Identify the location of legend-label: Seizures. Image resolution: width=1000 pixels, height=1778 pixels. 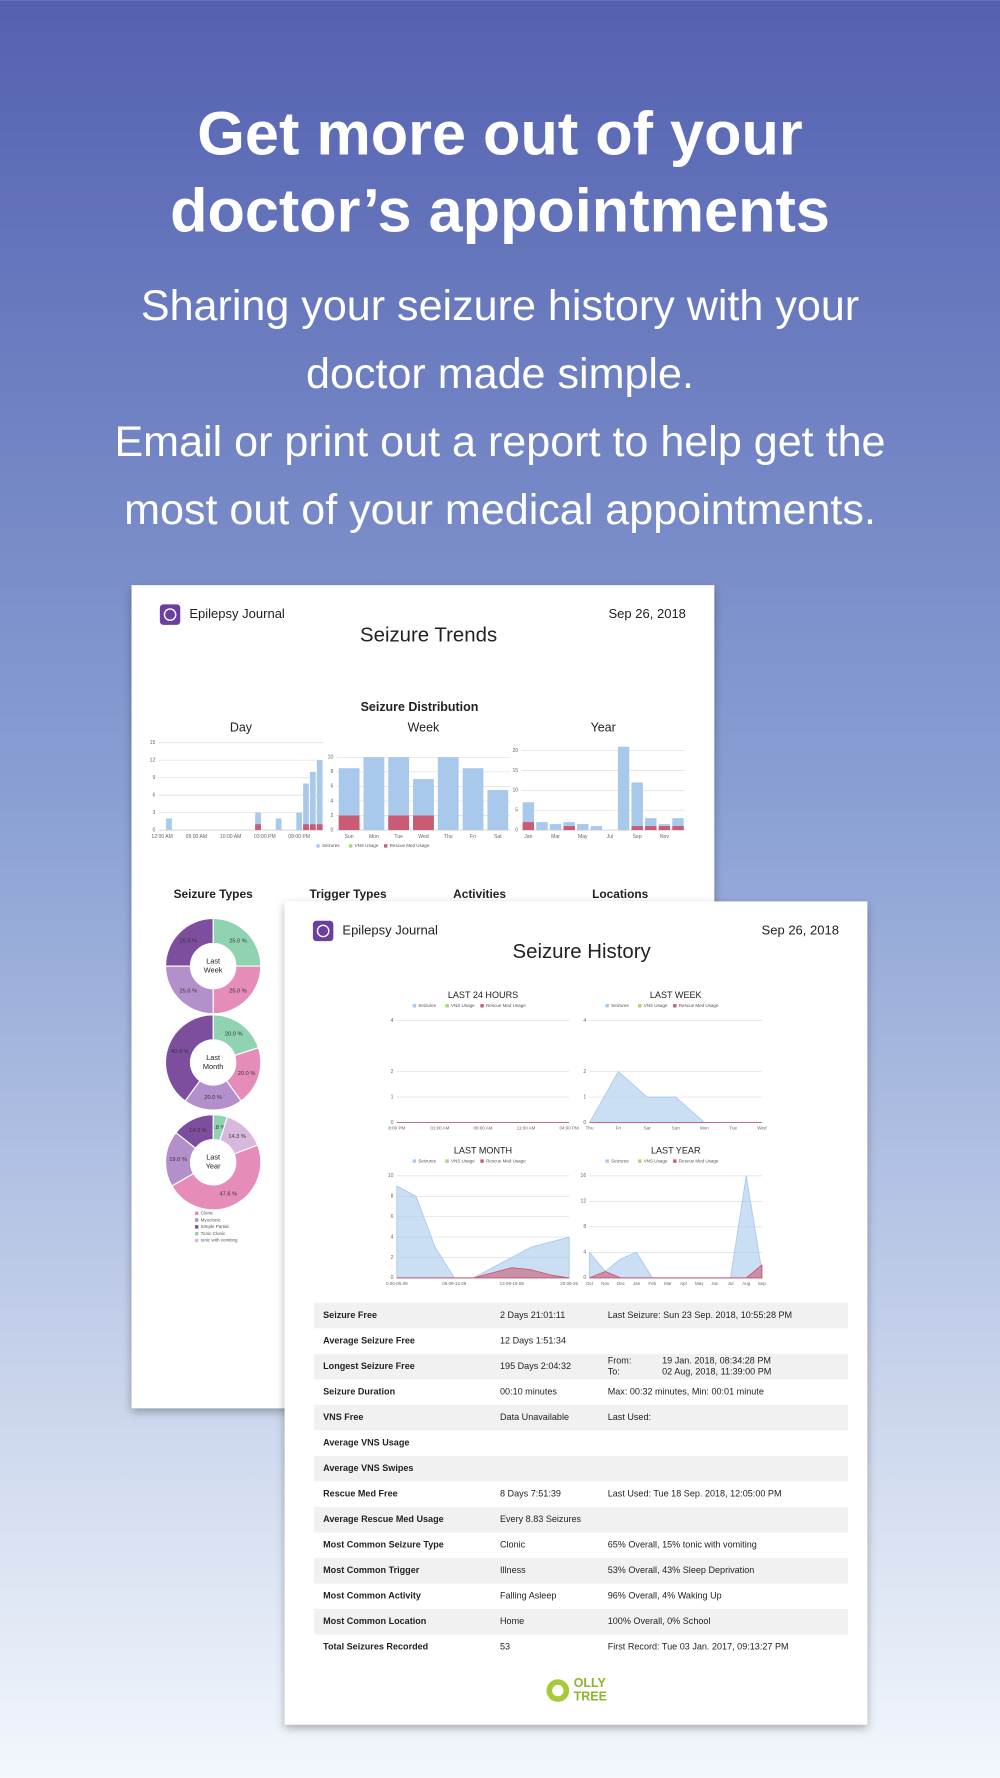
(620, 1160).